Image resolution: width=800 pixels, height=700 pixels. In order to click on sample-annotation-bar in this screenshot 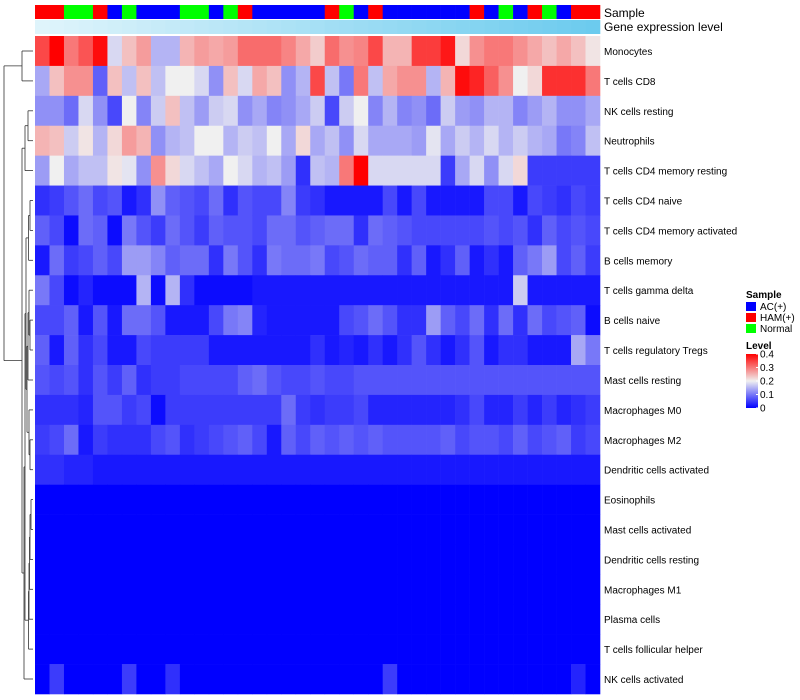, I will do `click(318, 12)`.